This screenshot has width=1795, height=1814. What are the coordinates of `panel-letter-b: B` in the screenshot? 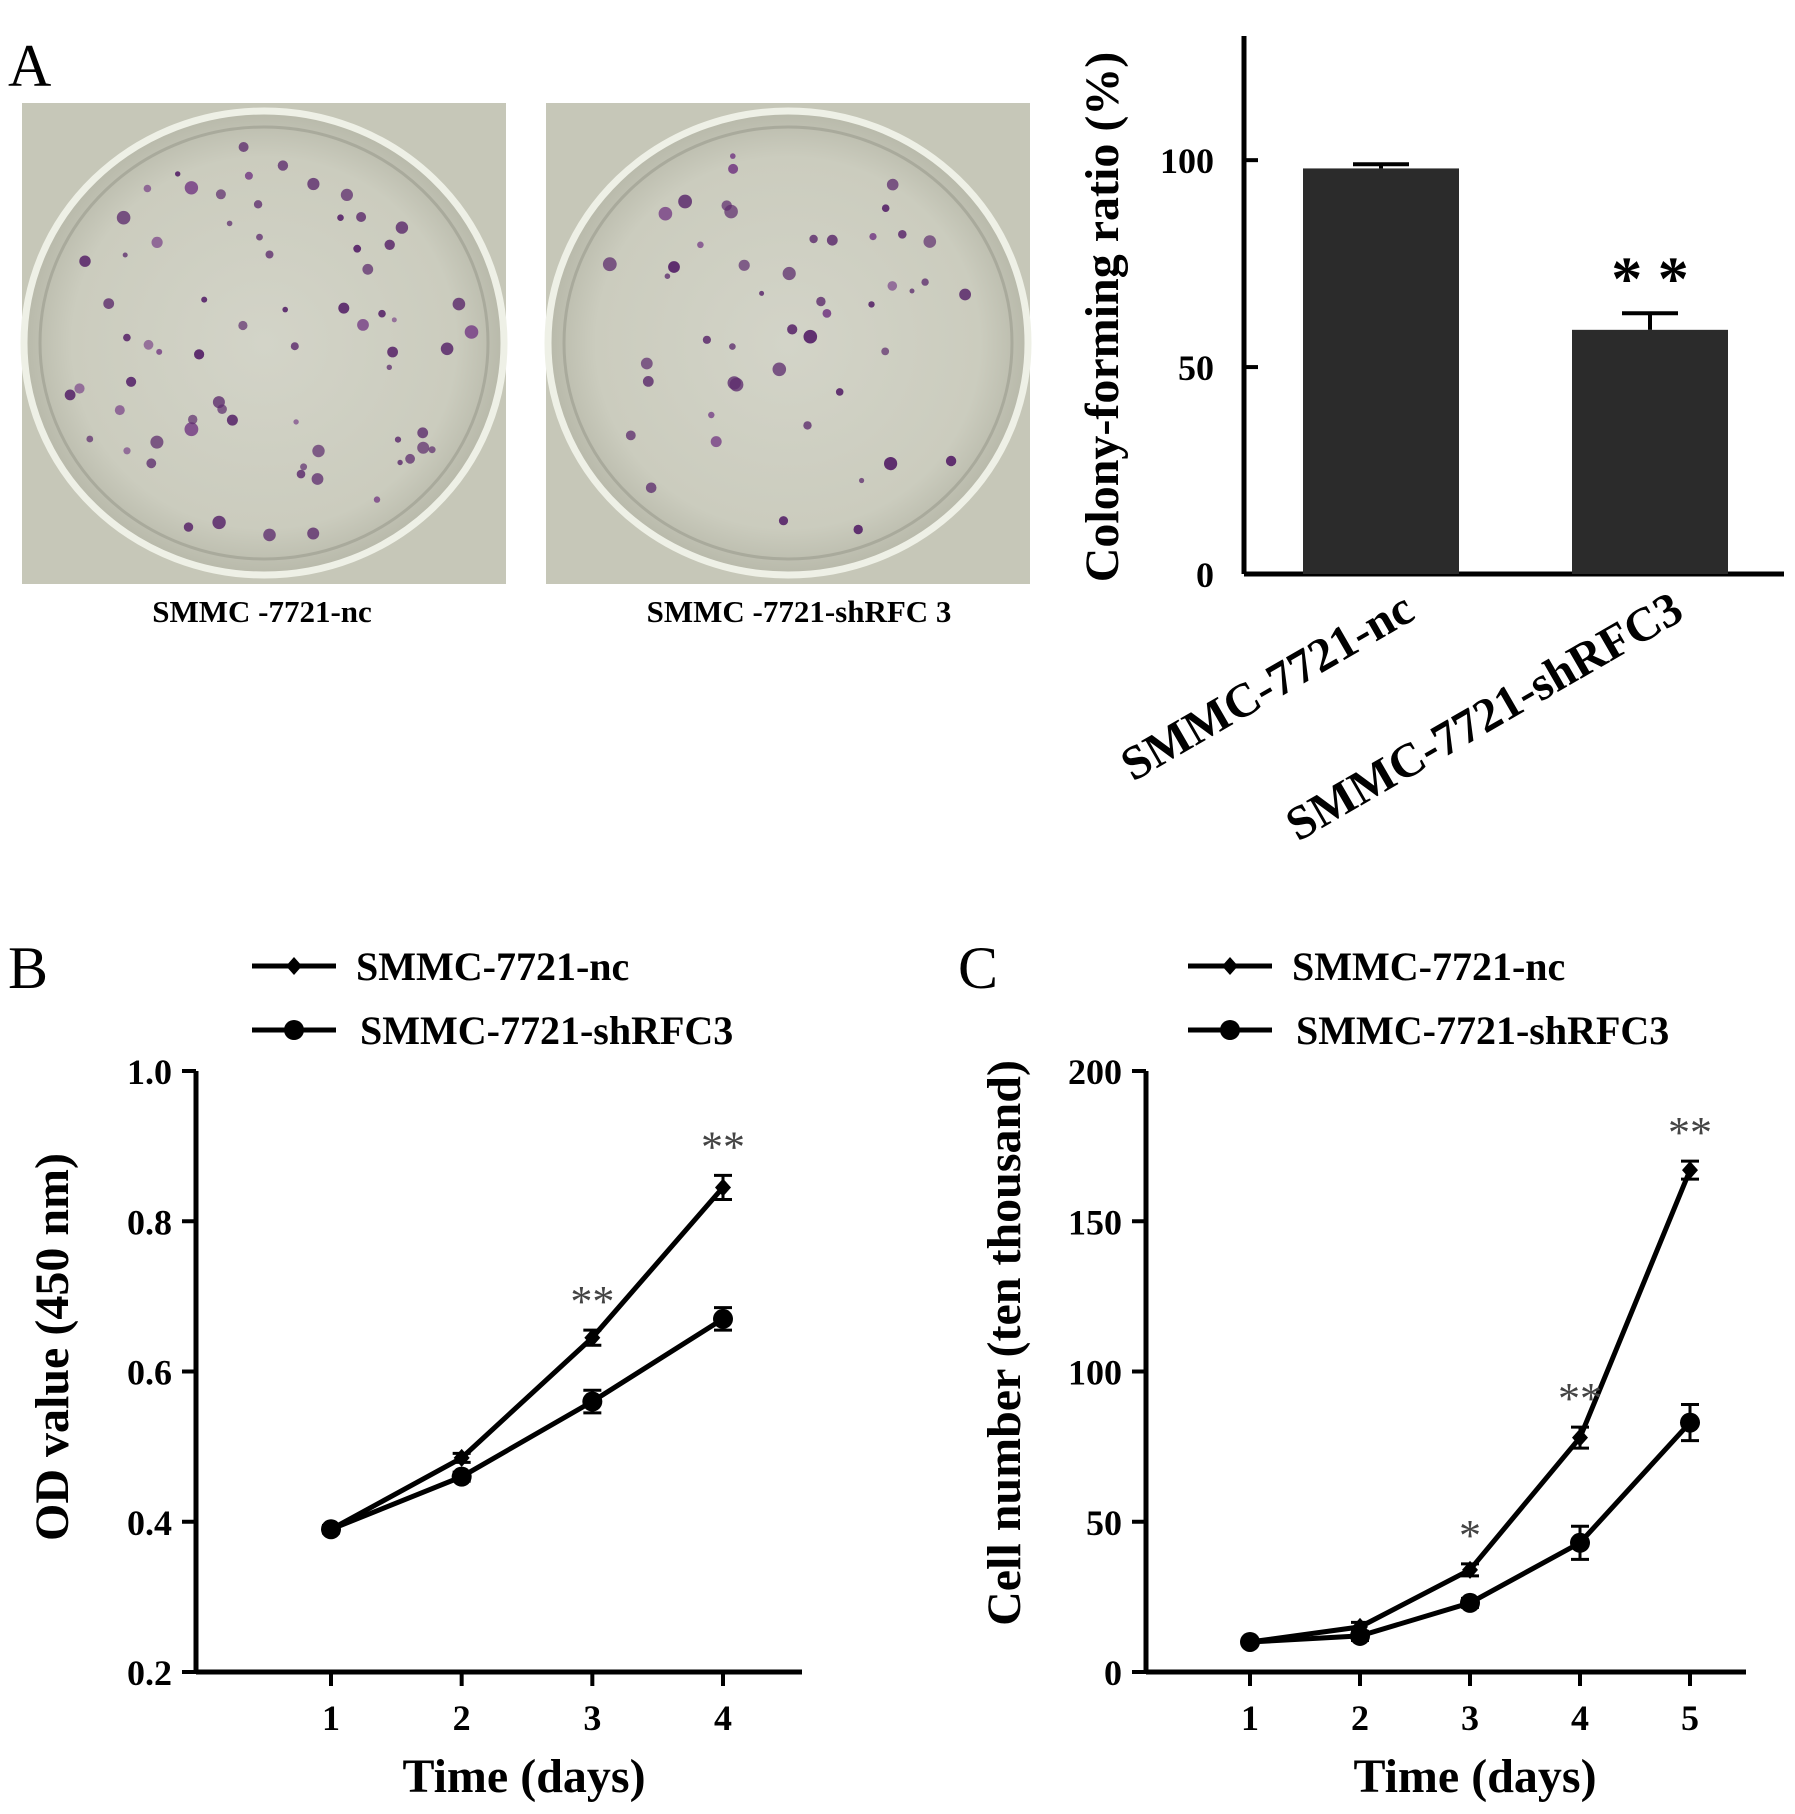 It's located at (28, 968).